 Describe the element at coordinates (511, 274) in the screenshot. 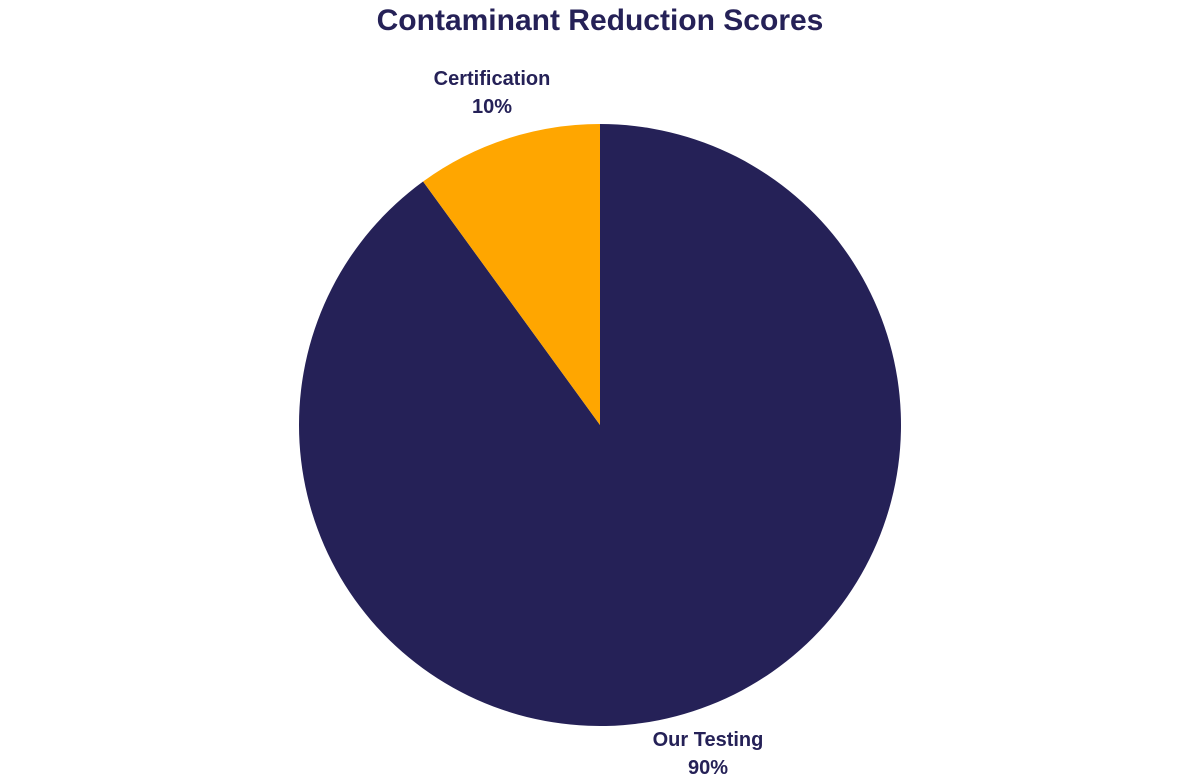

I see `pie-slice-certification` at that location.